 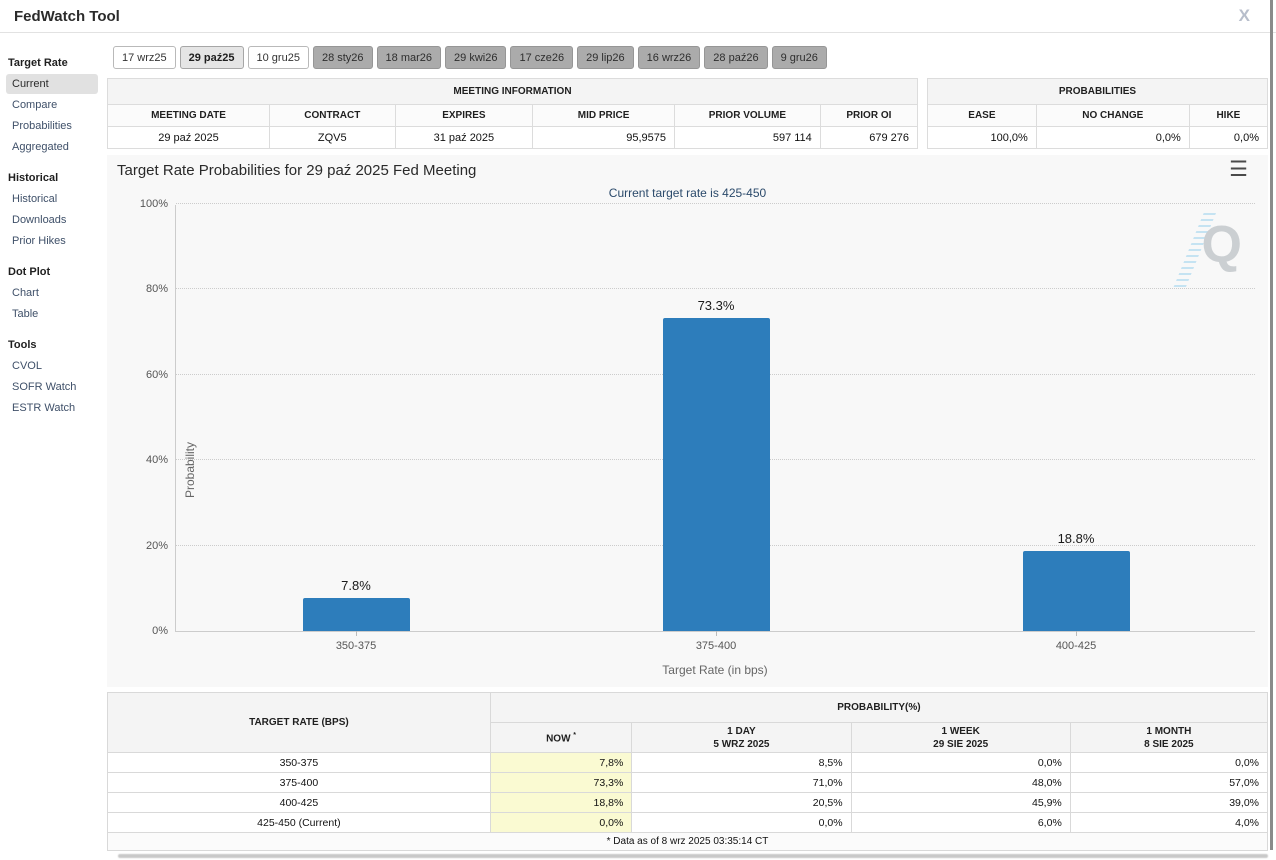 I want to click on prob-col-1-week: 1 WEEK 29 SIE 2025, so click(x=960, y=737).